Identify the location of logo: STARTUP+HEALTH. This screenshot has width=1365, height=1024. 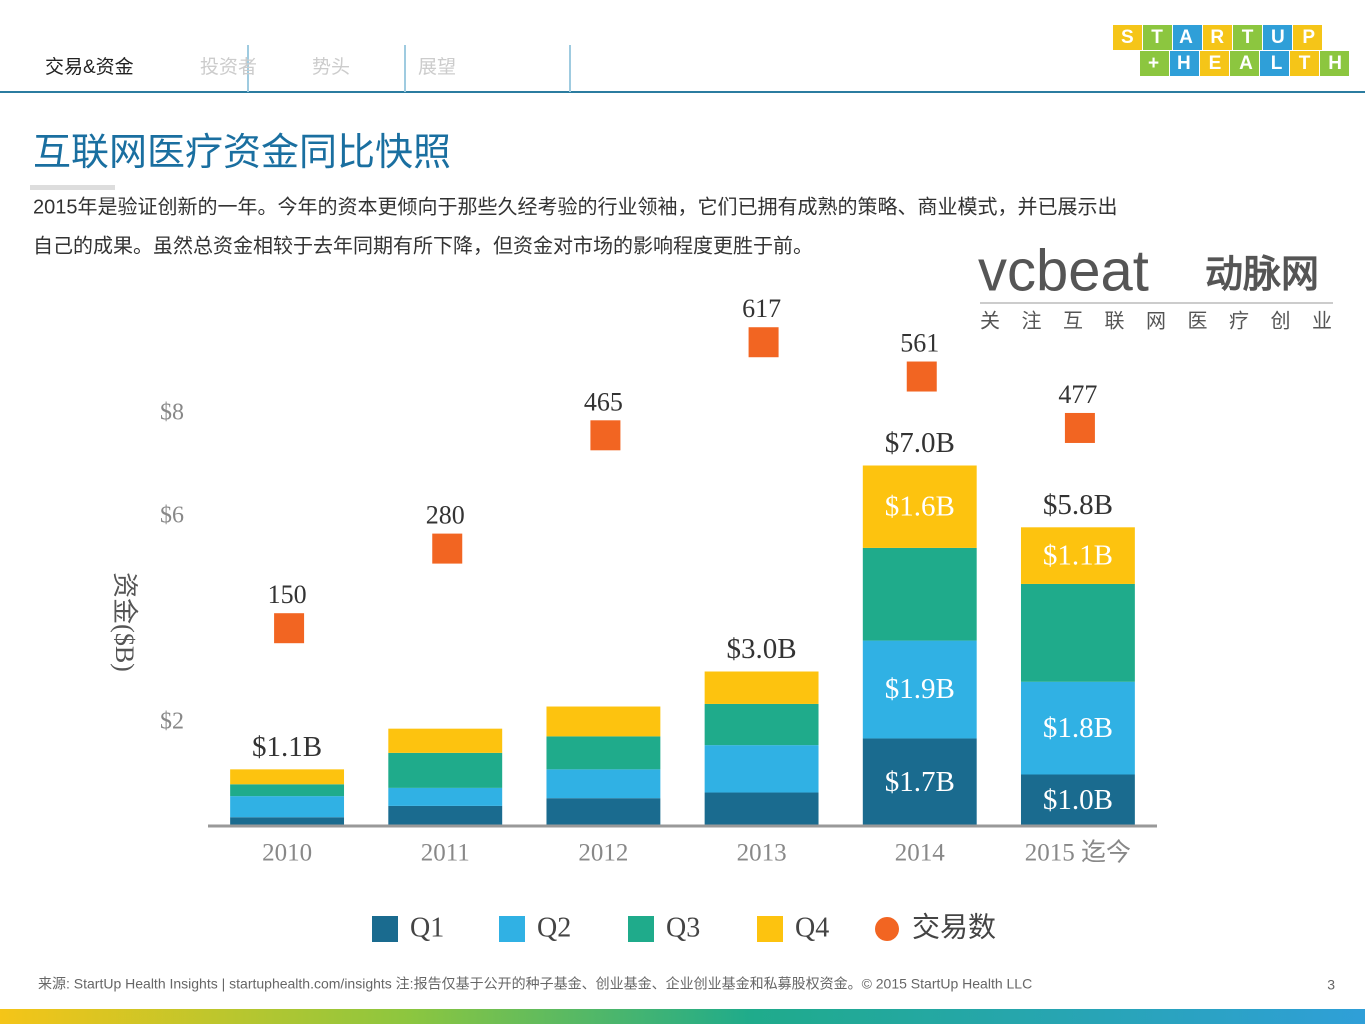
(1231, 50).